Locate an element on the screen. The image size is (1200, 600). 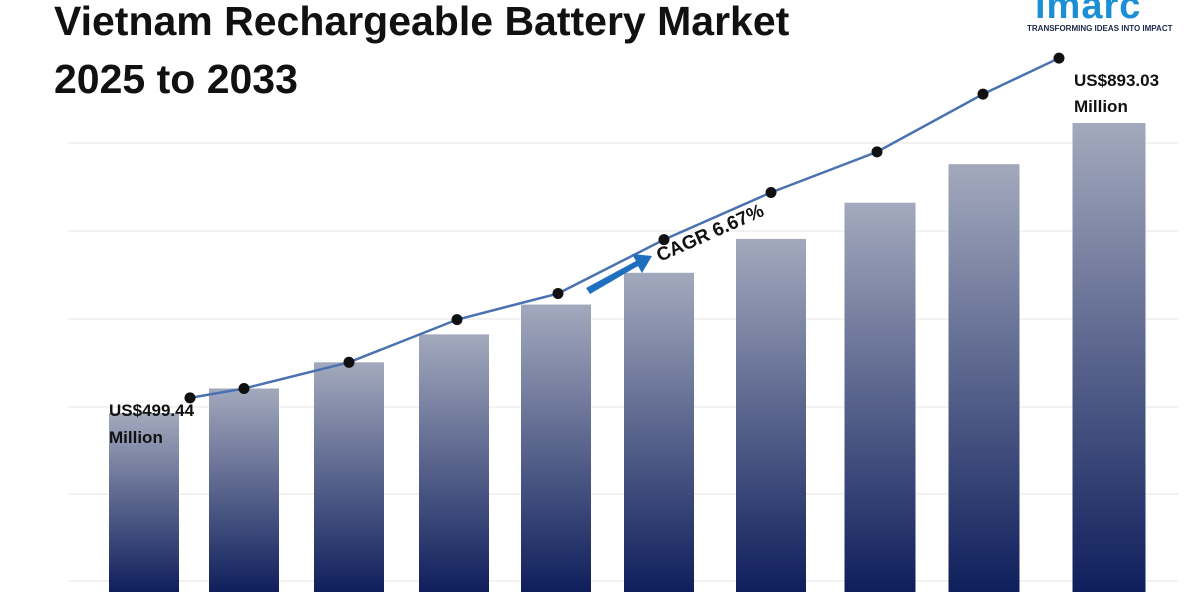
start-value-label: US$499.44 is located at coordinates (152, 410).